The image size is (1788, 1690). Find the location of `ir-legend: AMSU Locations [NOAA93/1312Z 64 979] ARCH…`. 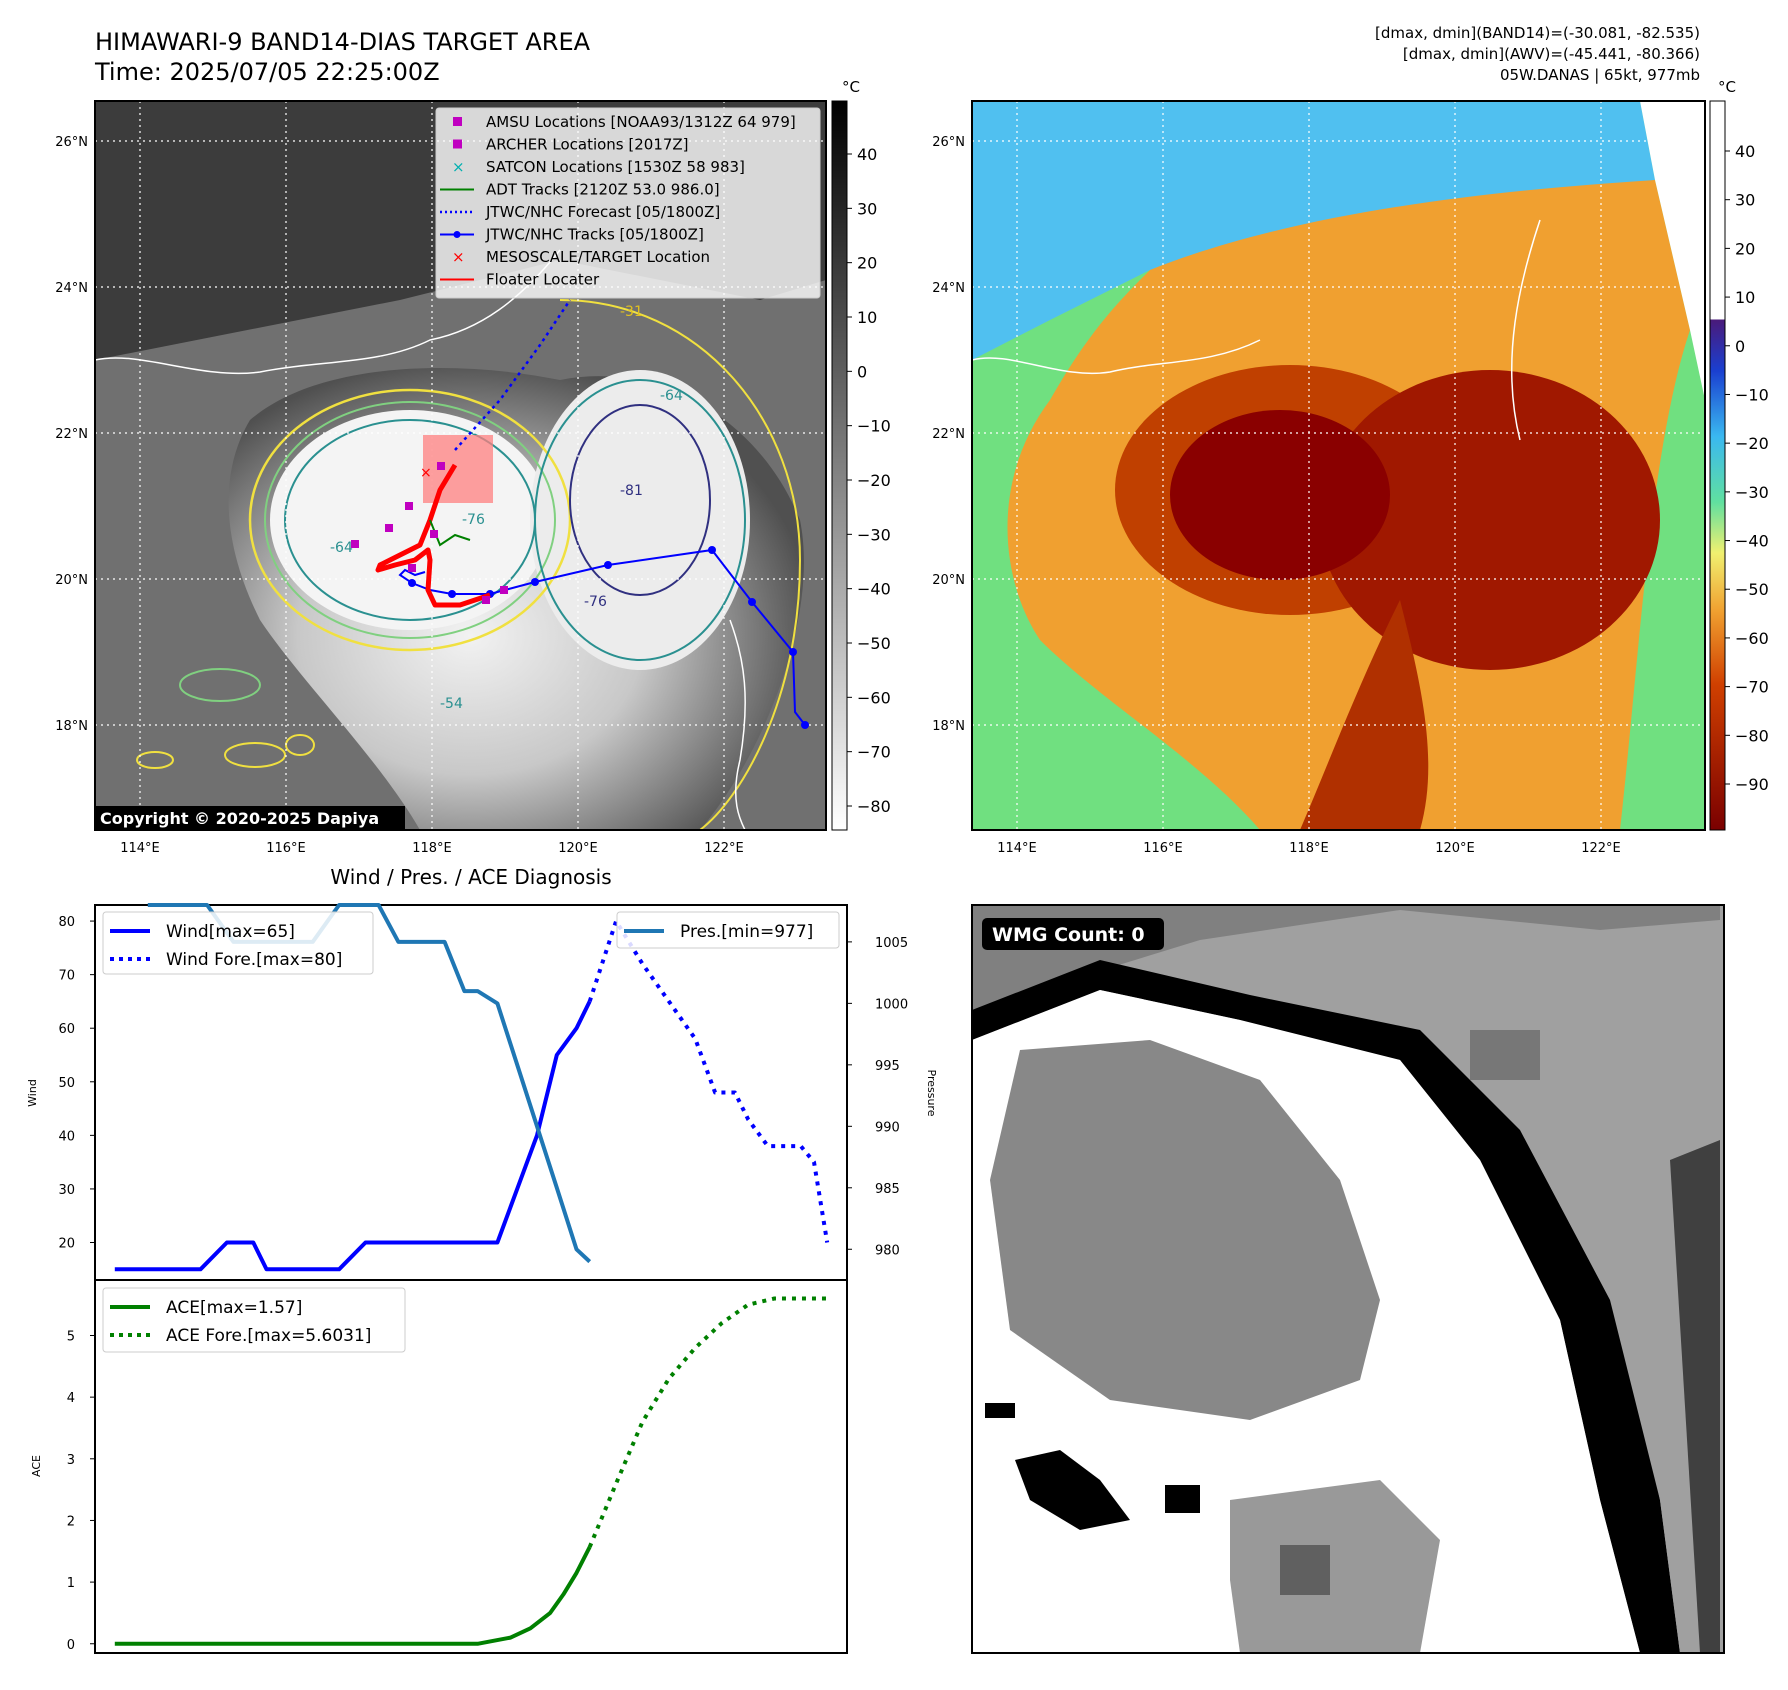

ir-legend: AMSU Locations [NOAA93/1312Z 64 979] ARCH… is located at coordinates (628, 203).